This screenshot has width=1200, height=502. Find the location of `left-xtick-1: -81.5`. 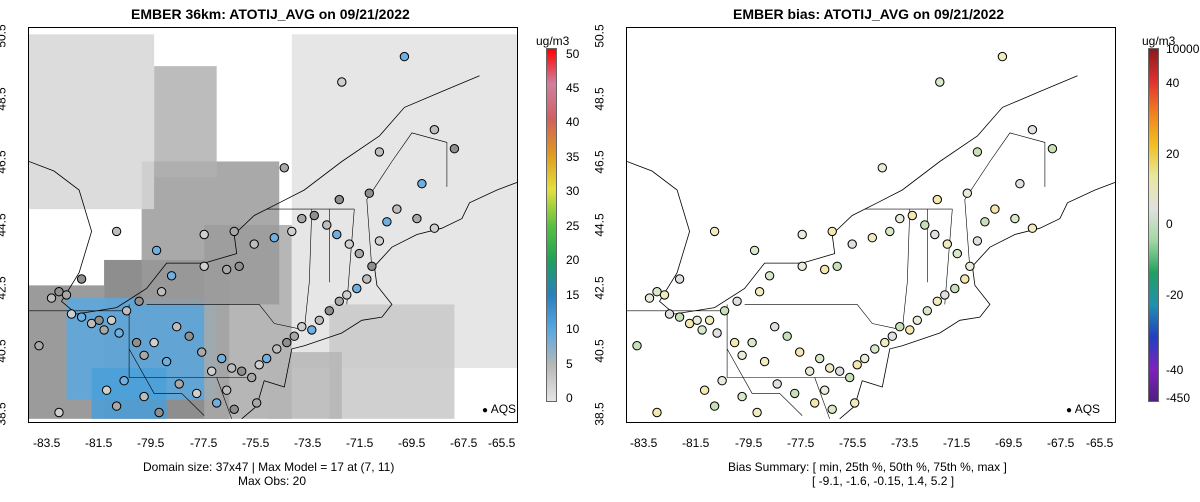

left-xtick-1: -81.5 is located at coordinates (99, 443).